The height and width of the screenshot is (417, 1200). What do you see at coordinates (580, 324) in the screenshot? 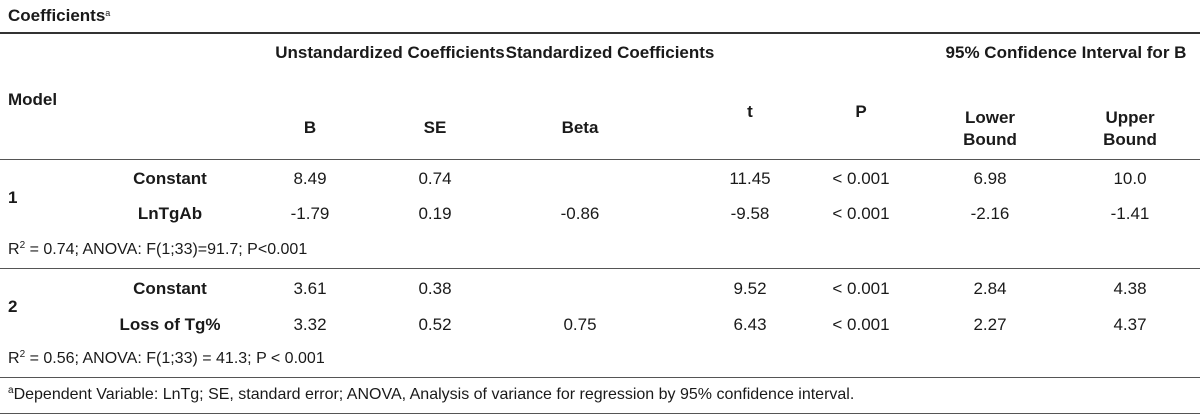
I see `model-2-row-2-beta: 0.75` at bounding box center [580, 324].